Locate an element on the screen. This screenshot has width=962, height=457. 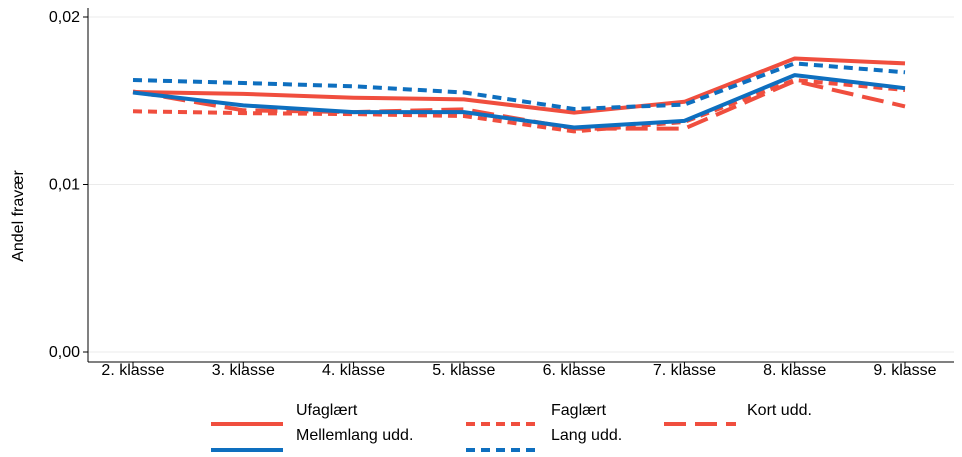
y-tick-label: 0,00 is located at coordinates (64, 352).